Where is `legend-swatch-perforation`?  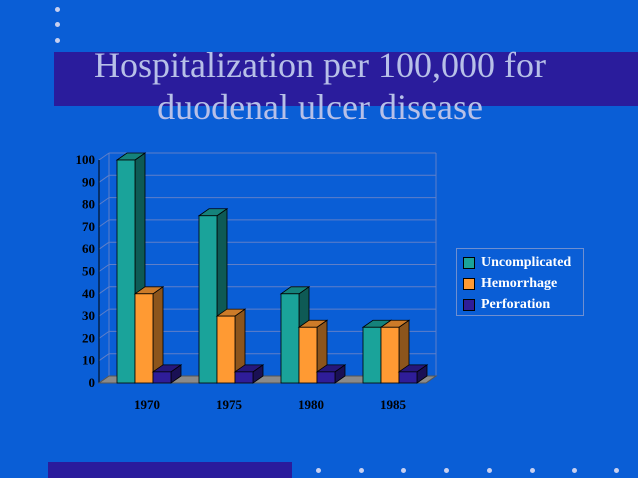 legend-swatch-perforation is located at coordinates (469, 304).